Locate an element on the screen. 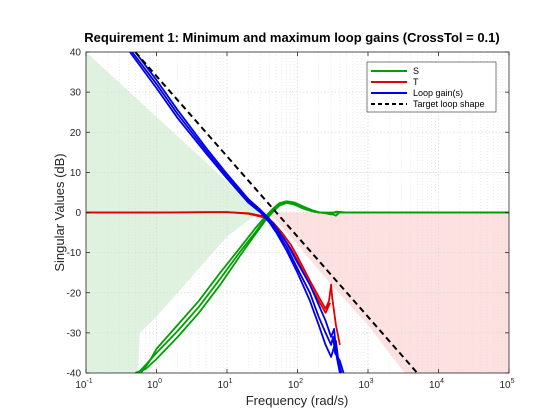  x-tick-label: 10⁰ is located at coordinates (154, 384).